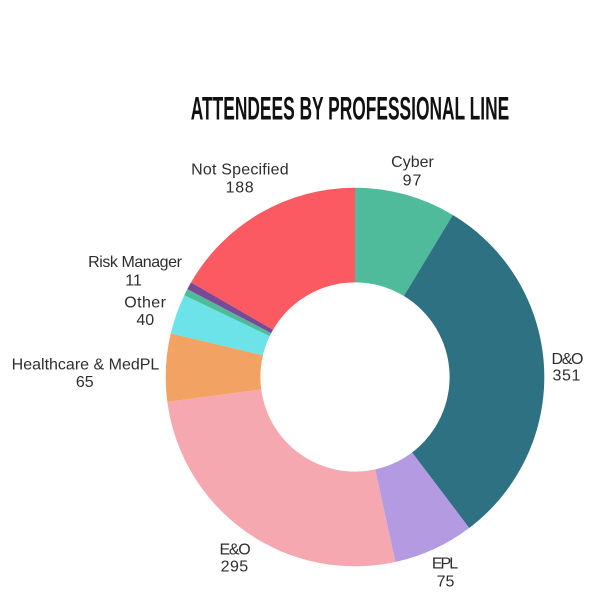  I want to click on svg-text: Other, so click(145, 303).